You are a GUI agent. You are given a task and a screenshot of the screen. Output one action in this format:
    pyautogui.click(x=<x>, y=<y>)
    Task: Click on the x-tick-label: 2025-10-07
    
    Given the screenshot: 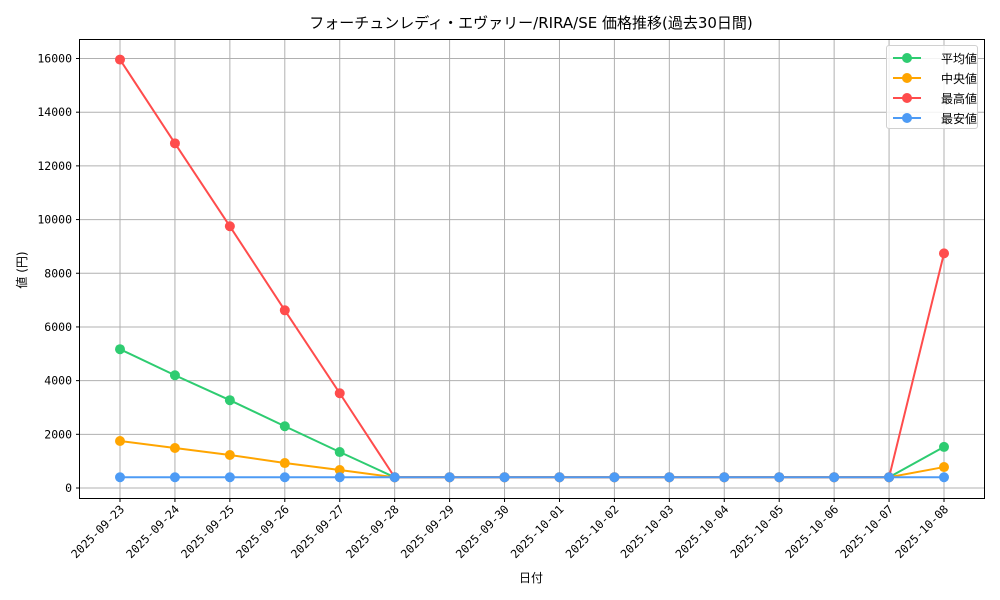 What is the action you would take?
    pyautogui.click(x=866, y=531)
    